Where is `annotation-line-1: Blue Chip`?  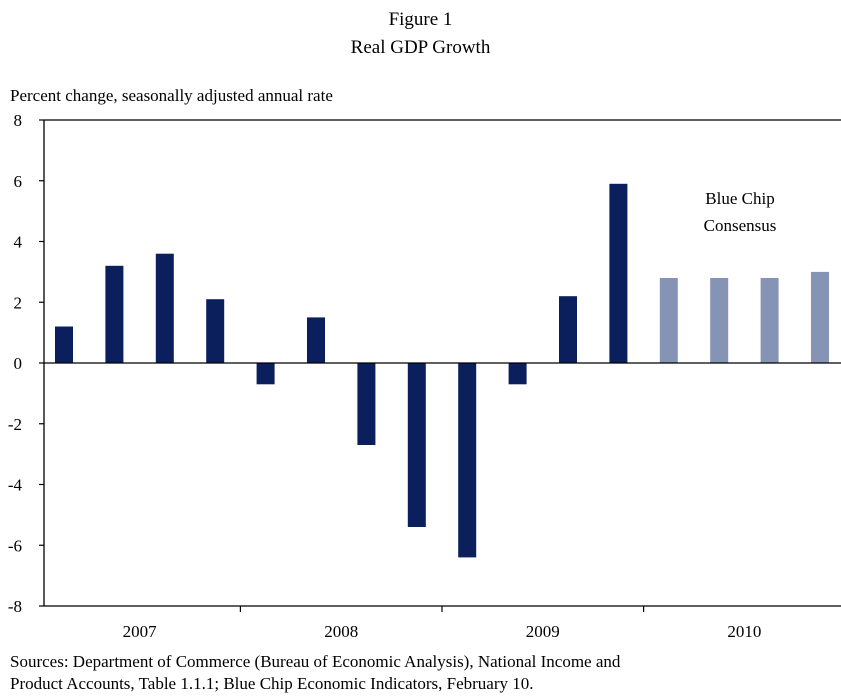 annotation-line-1: Blue Chip is located at coordinates (739, 198).